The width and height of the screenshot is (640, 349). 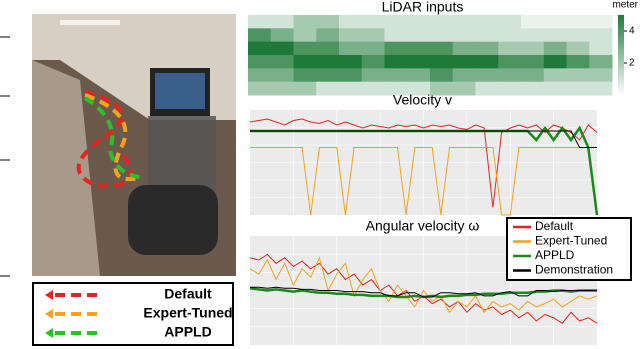 I want to click on colorbar-tick-label: 4, so click(x=632, y=31).